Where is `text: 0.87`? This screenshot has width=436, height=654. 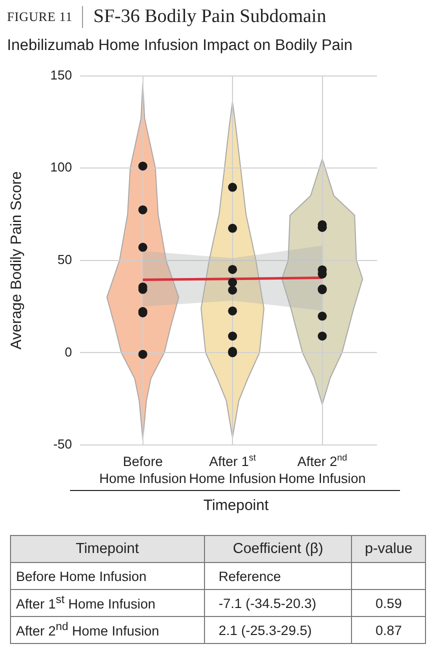
text: 0.87 is located at coordinates (389, 630).